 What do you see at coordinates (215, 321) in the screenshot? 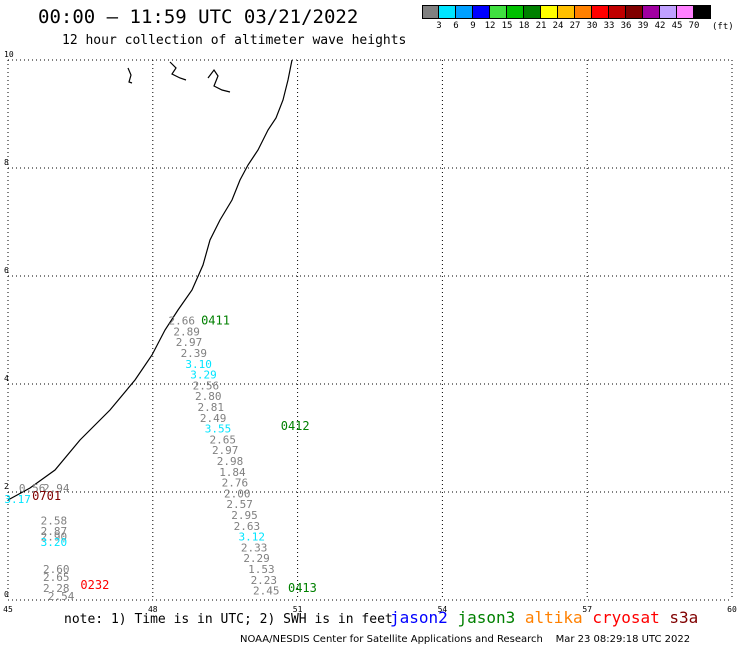
I see `pass-time-label: 0411` at bounding box center [215, 321].